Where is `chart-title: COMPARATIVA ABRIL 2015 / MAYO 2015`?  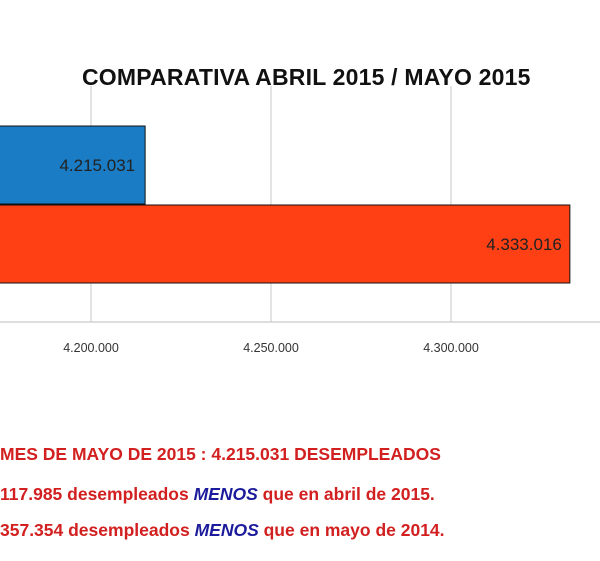 chart-title: COMPARATIVA ABRIL 2015 / MAYO 2015 is located at coordinates (306, 77).